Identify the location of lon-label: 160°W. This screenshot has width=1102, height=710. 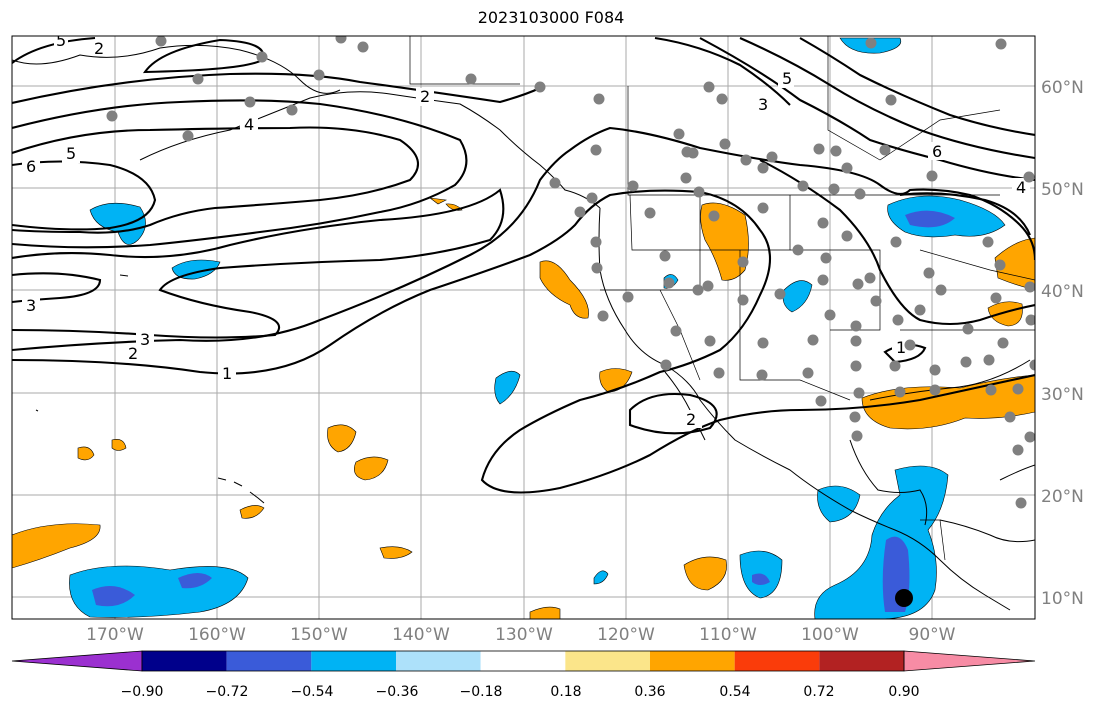
(217, 635).